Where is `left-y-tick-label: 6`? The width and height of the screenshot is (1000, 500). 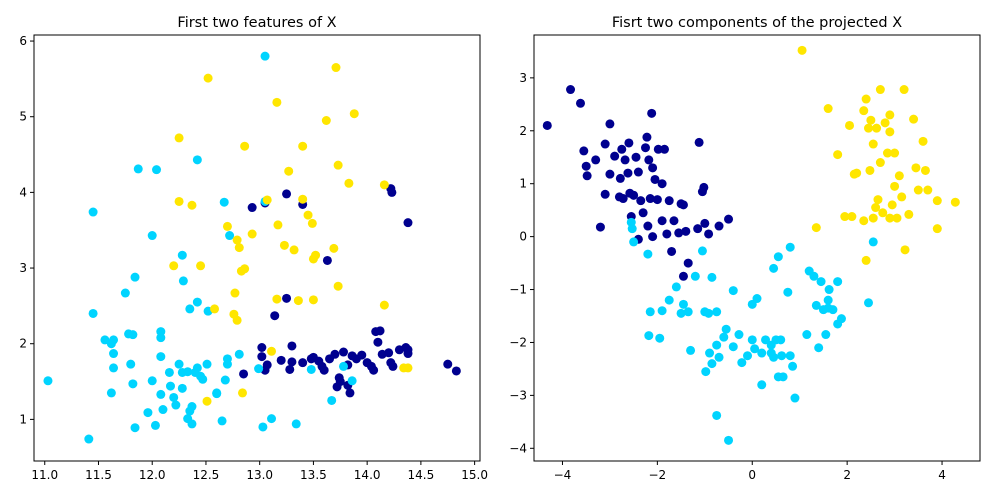
left-y-tick-label: 6 is located at coordinates (23, 41).